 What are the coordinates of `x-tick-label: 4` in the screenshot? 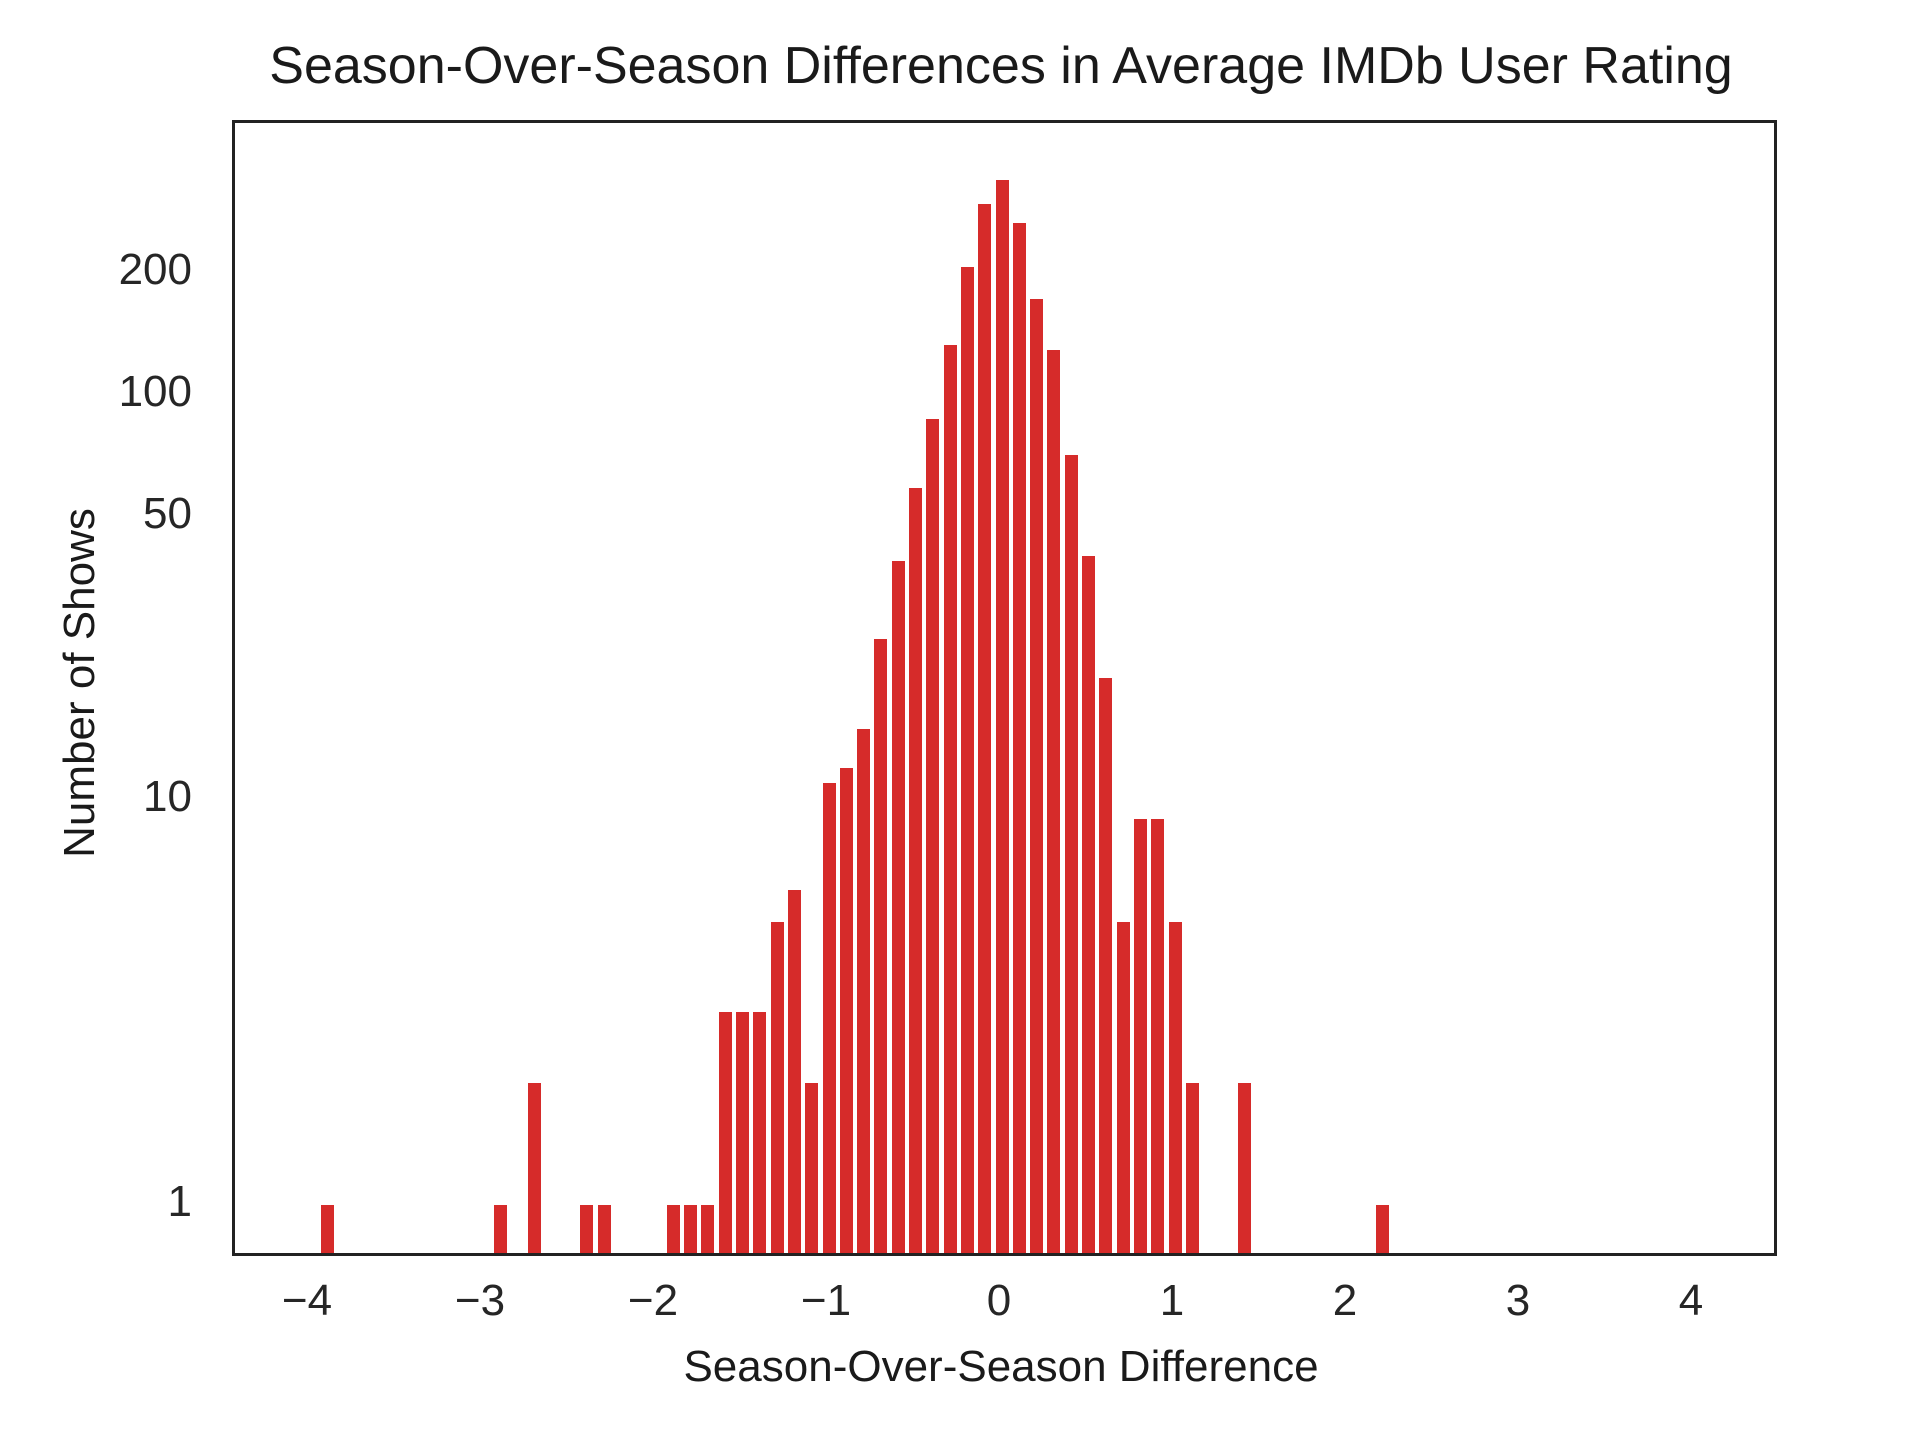 It's located at (1691, 1300).